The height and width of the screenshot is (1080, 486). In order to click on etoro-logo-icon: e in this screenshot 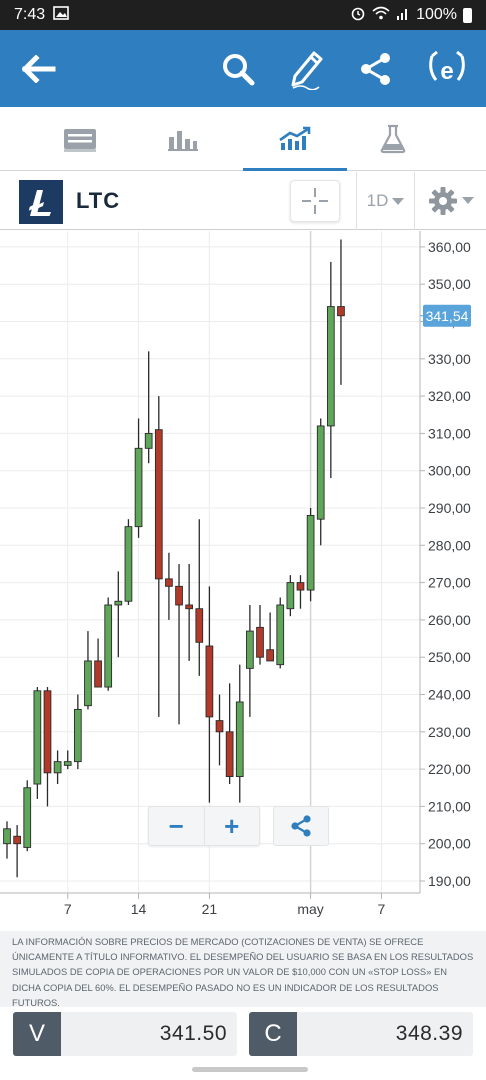, I will do `click(447, 68)`.